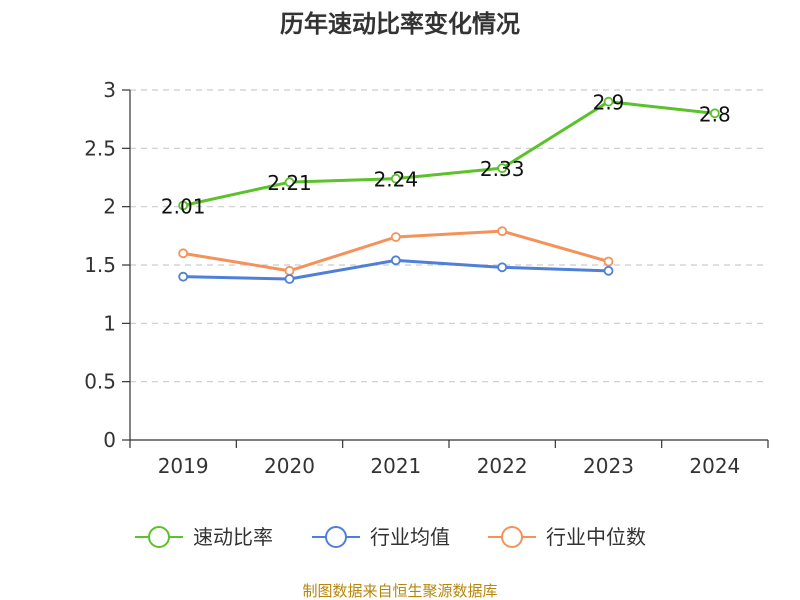 The image size is (800, 600). Describe the element at coordinates (714, 466) in the screenshot. I see `x-tick-label: 2024` at that location.